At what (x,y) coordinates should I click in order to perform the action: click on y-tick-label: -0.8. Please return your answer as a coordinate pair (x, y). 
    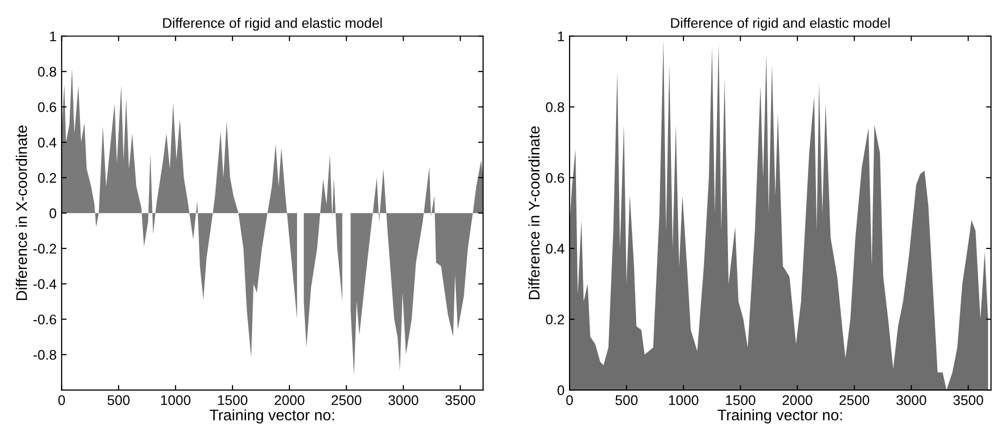
    Looking at the image, I should click on (44, 355).